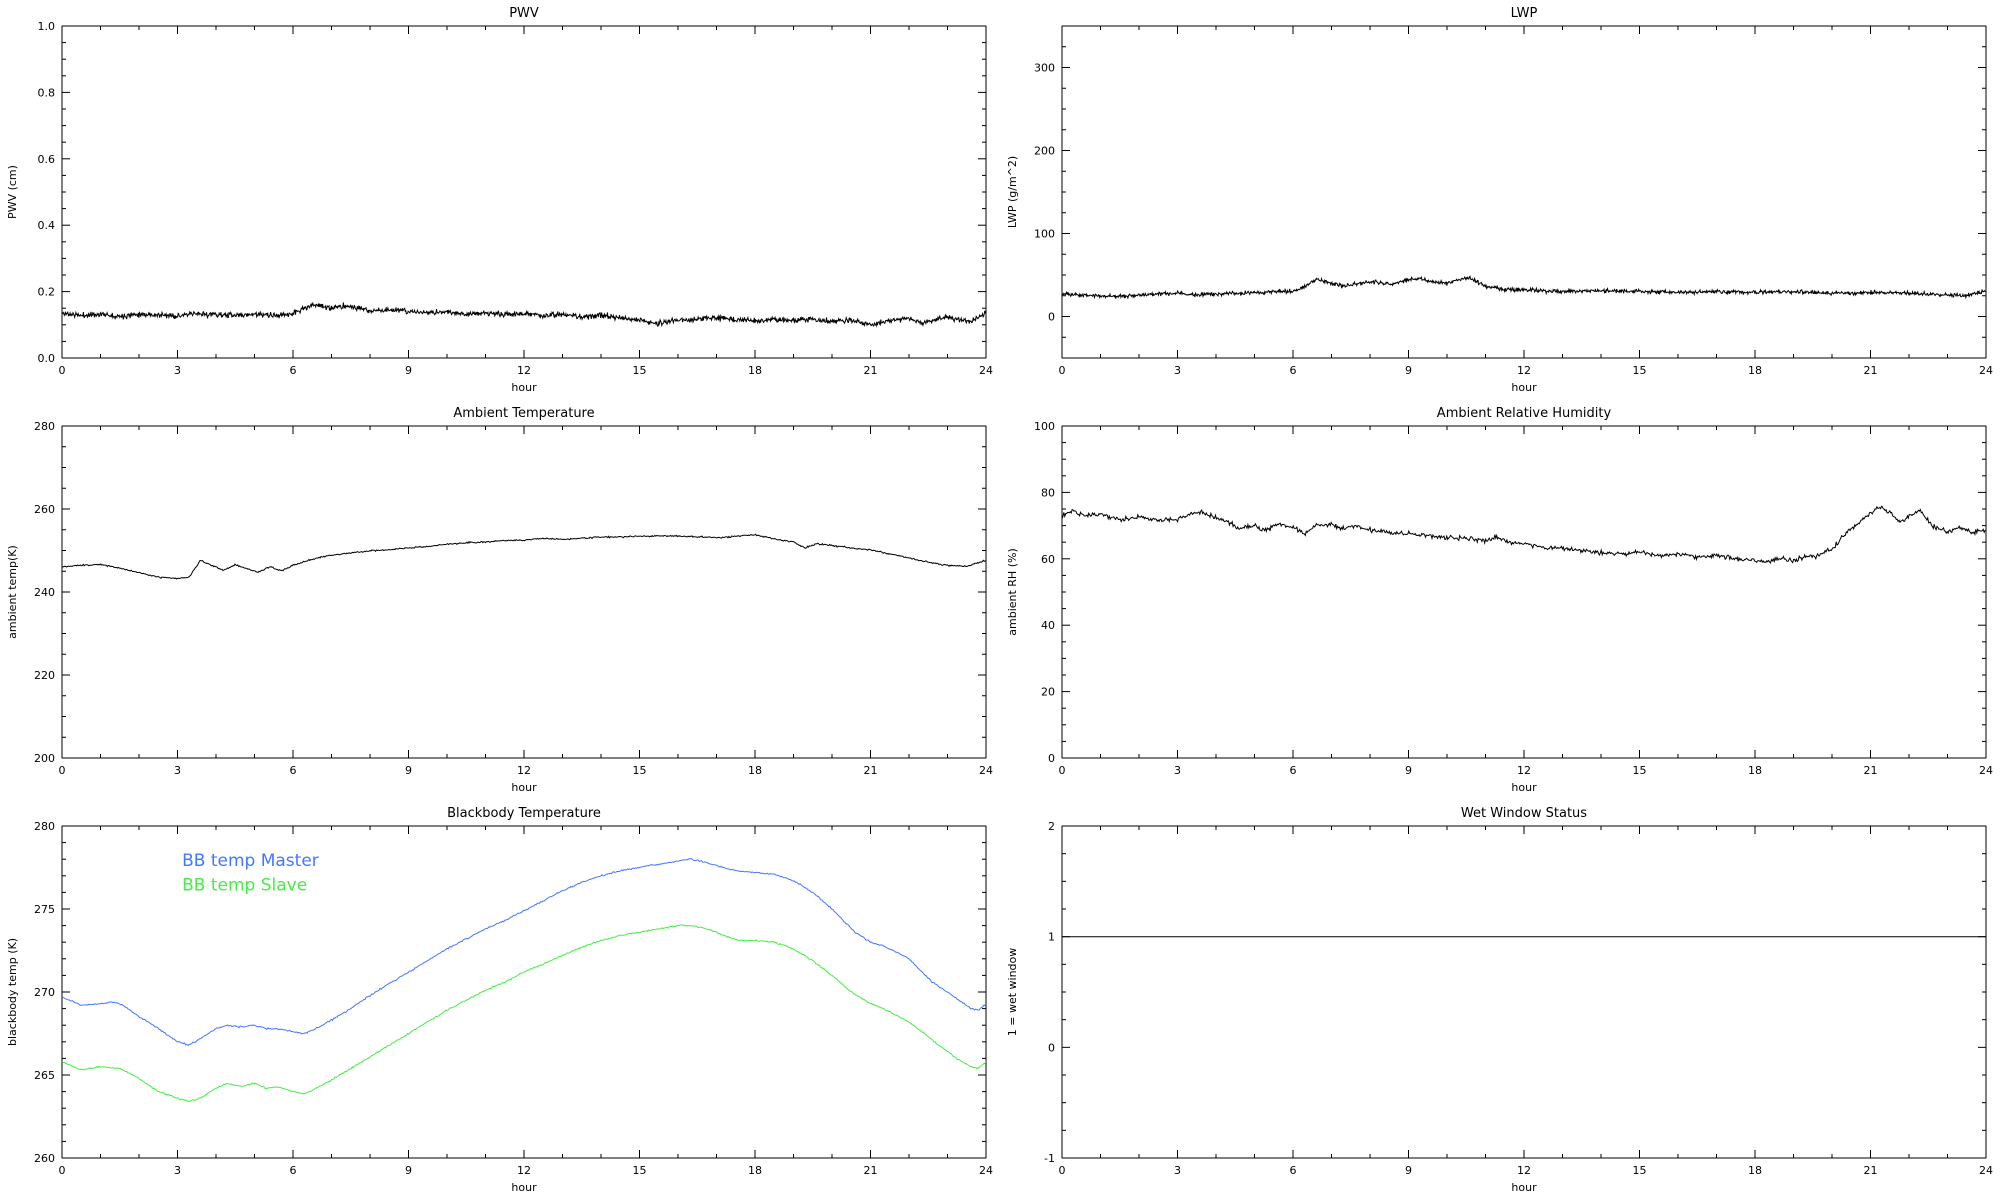 Image resolution: width=2000 pixels, height=1200 pixels. Describe the element at coordinates (1044, 68) in the screenshot. I see `svg-text: 300` at that location.